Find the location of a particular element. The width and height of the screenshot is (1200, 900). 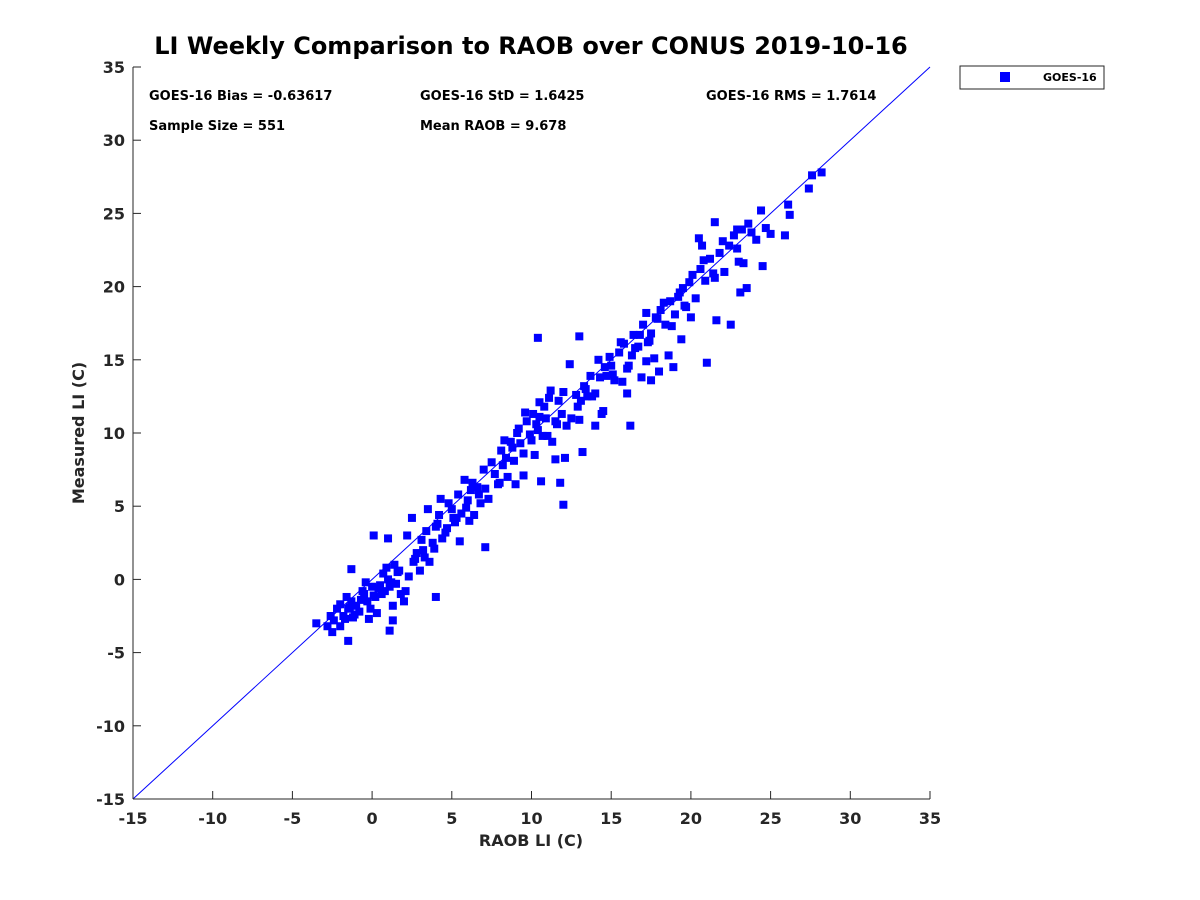

y-tick-label: 20 is located at coordinates (114, 287).